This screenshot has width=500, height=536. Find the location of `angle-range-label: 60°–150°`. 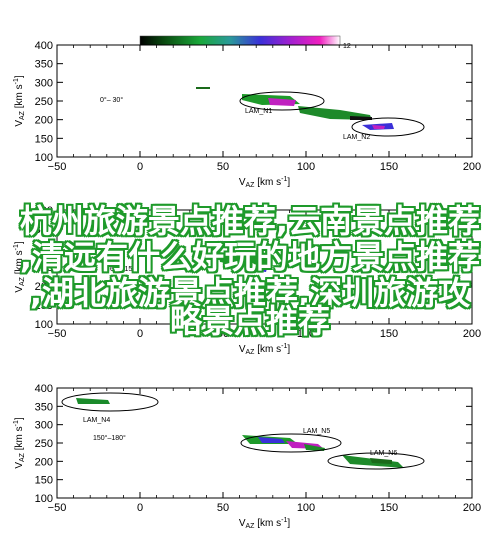

angle-range-label: 60°–150° is located at coordinates (124, 269).